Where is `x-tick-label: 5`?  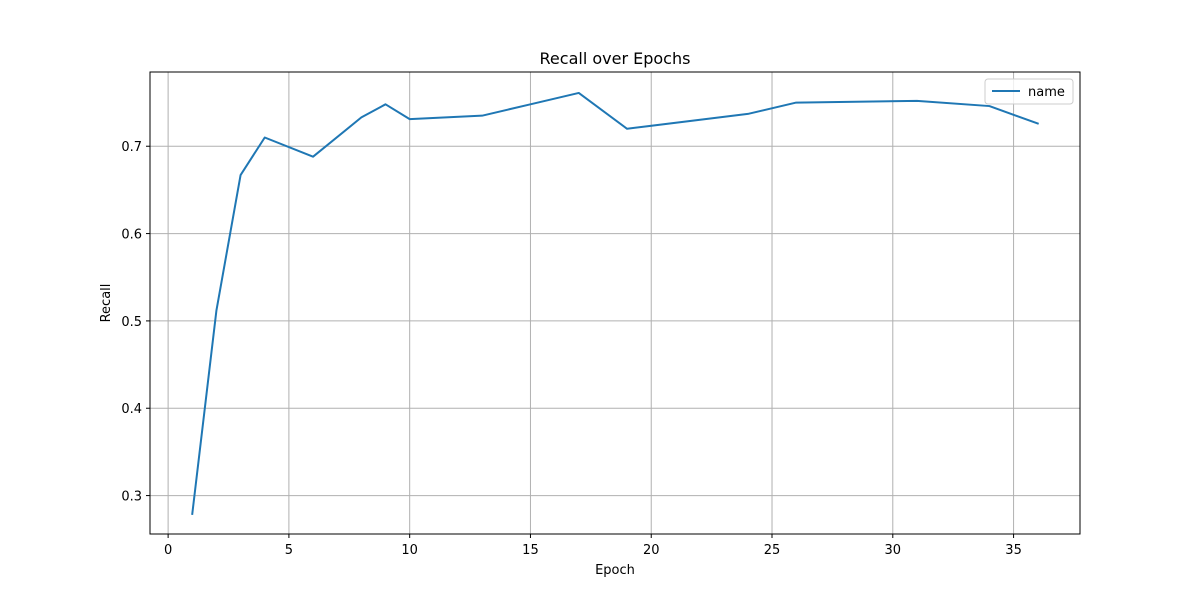 x-tick-label: 5 is located at coordinates (289, 550).